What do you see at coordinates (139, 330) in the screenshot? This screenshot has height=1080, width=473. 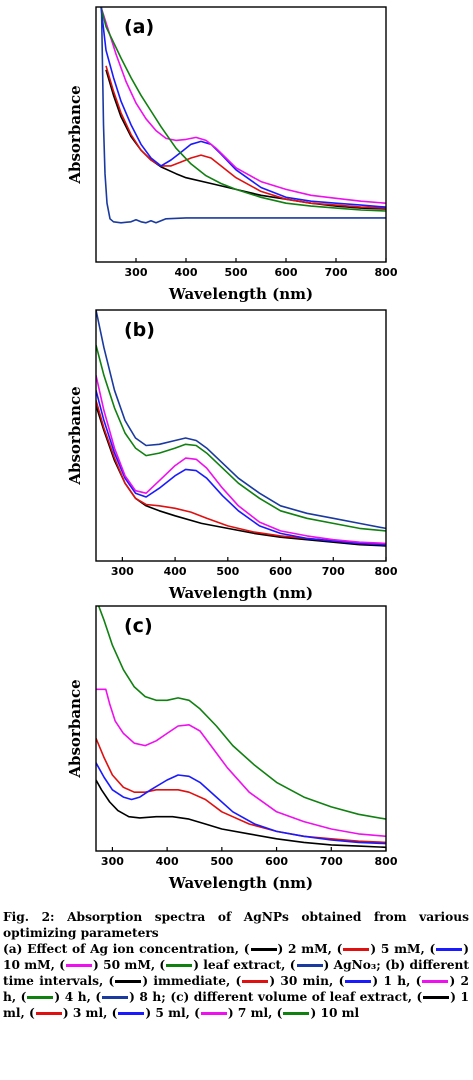 I see `panel-label: (b)` at bounding box center [139, 330].